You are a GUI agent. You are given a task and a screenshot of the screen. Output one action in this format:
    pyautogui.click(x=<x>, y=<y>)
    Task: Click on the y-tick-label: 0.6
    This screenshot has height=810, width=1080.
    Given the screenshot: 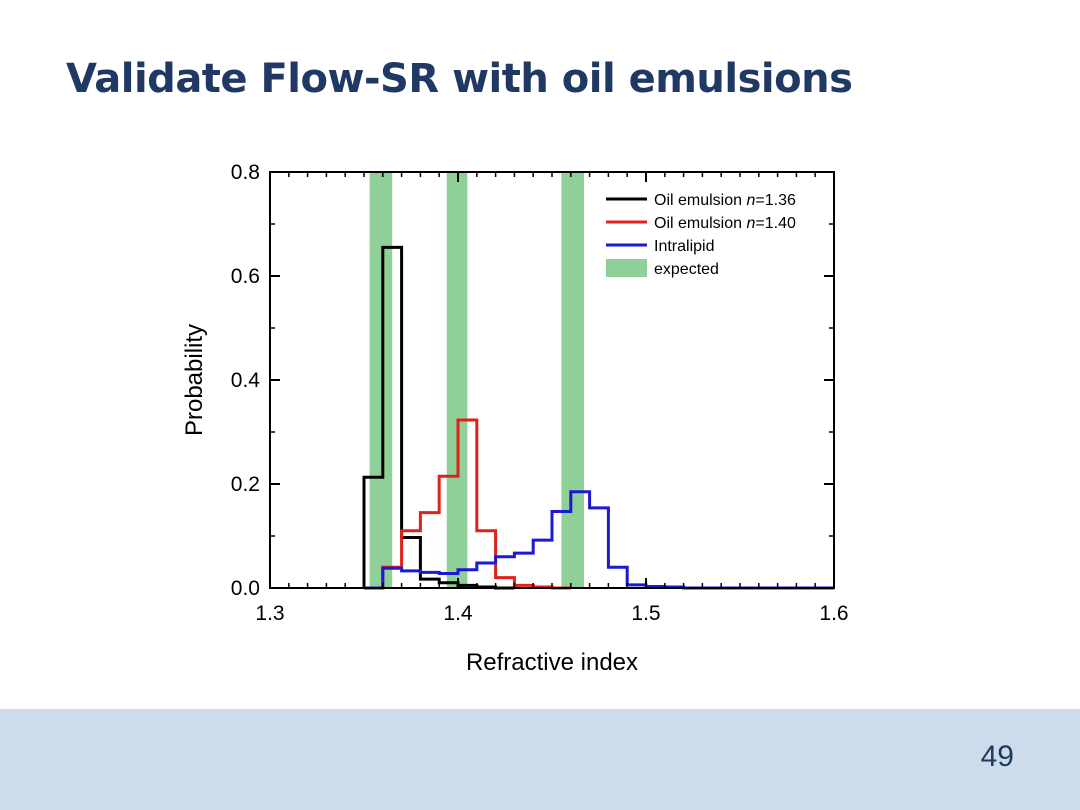 What is the action you would take?
    pyautogui.click(x=245, y=276)
    